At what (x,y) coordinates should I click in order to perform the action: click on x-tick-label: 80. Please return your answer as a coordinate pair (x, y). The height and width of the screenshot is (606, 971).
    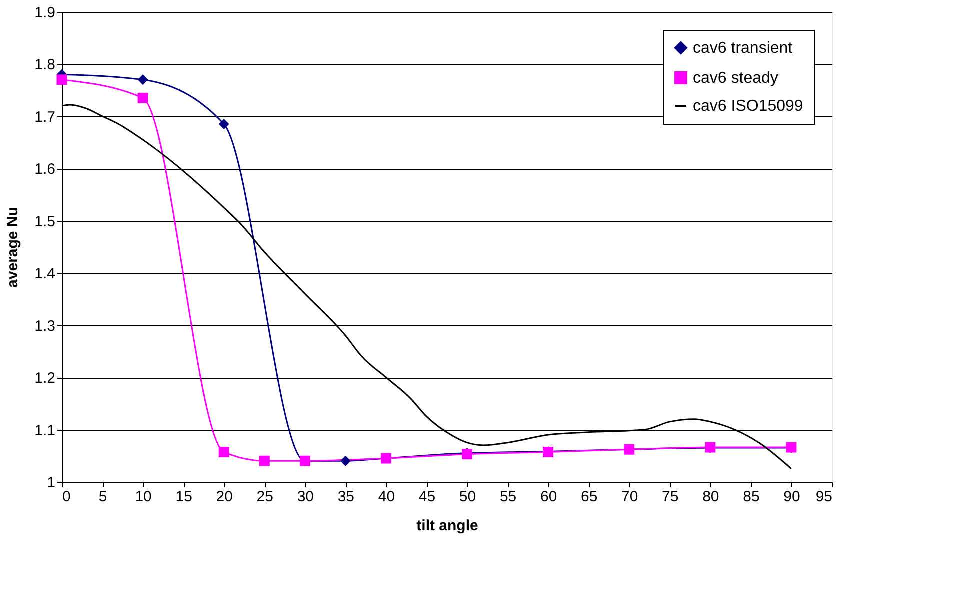
    Looking at the image, I should click on (711, 497).